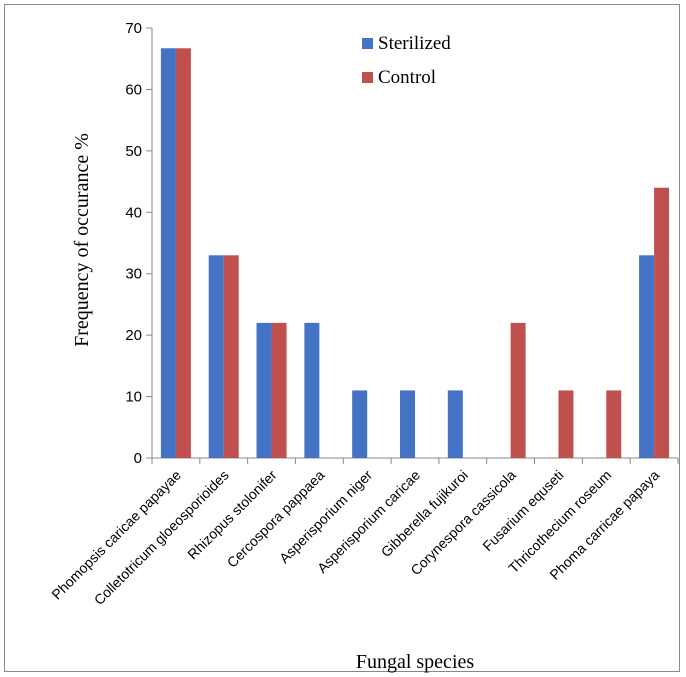  Describe the element at coordinates (424, 513) in the screenshot. I see `x-tick-label: Gibberella fujikuroi` at that location.